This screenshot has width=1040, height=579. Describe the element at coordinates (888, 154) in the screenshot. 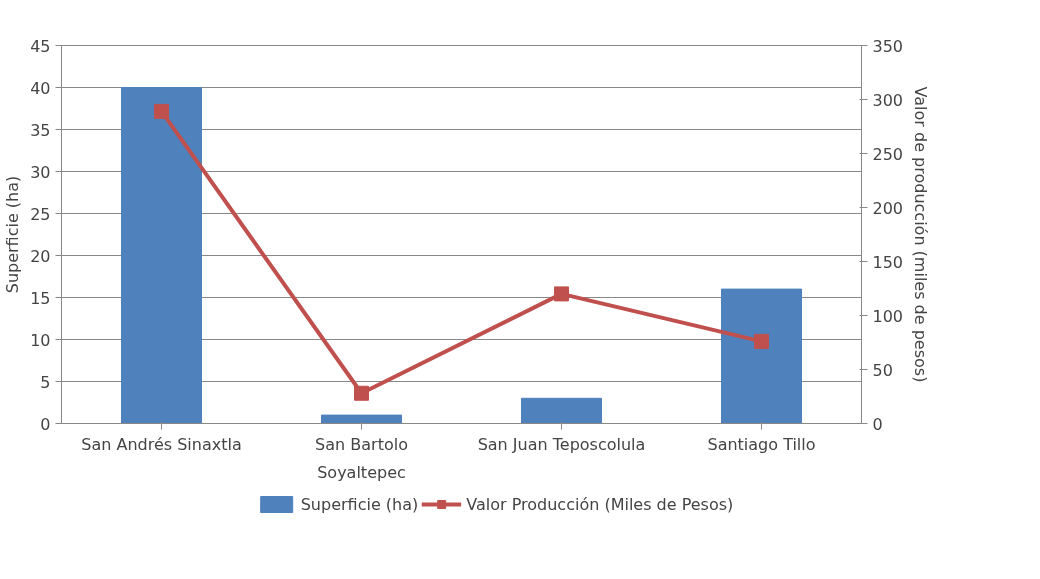

I see `y2-tick-label: 250` at that location.